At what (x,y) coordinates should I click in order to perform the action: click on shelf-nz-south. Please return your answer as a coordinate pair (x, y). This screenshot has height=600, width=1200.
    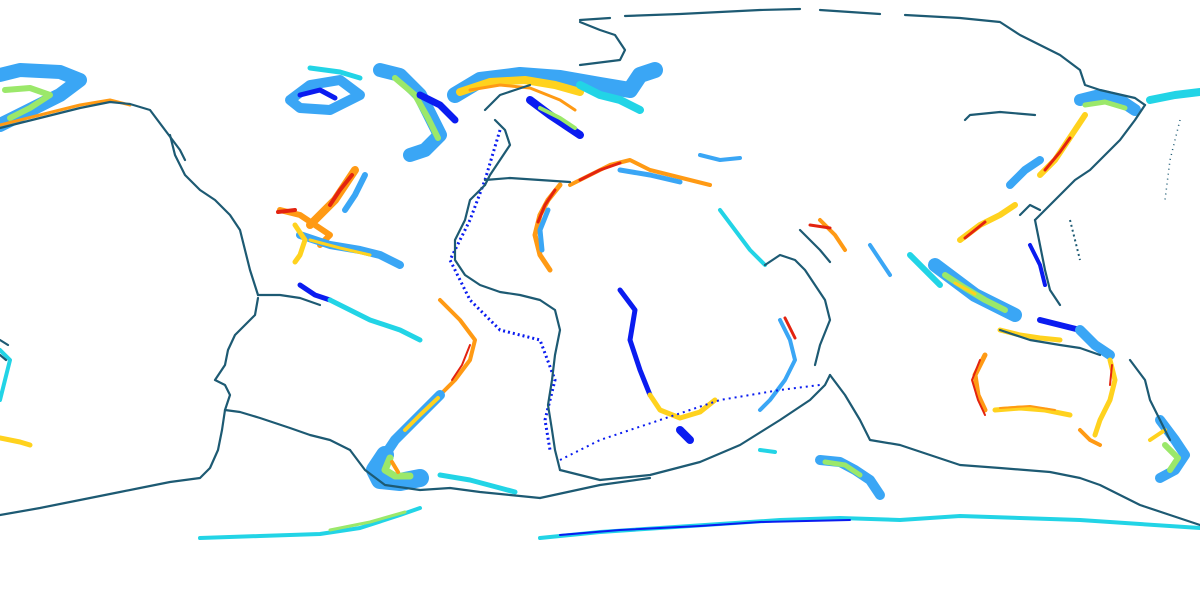
    Looking at the image, I should click on (1157, 435).